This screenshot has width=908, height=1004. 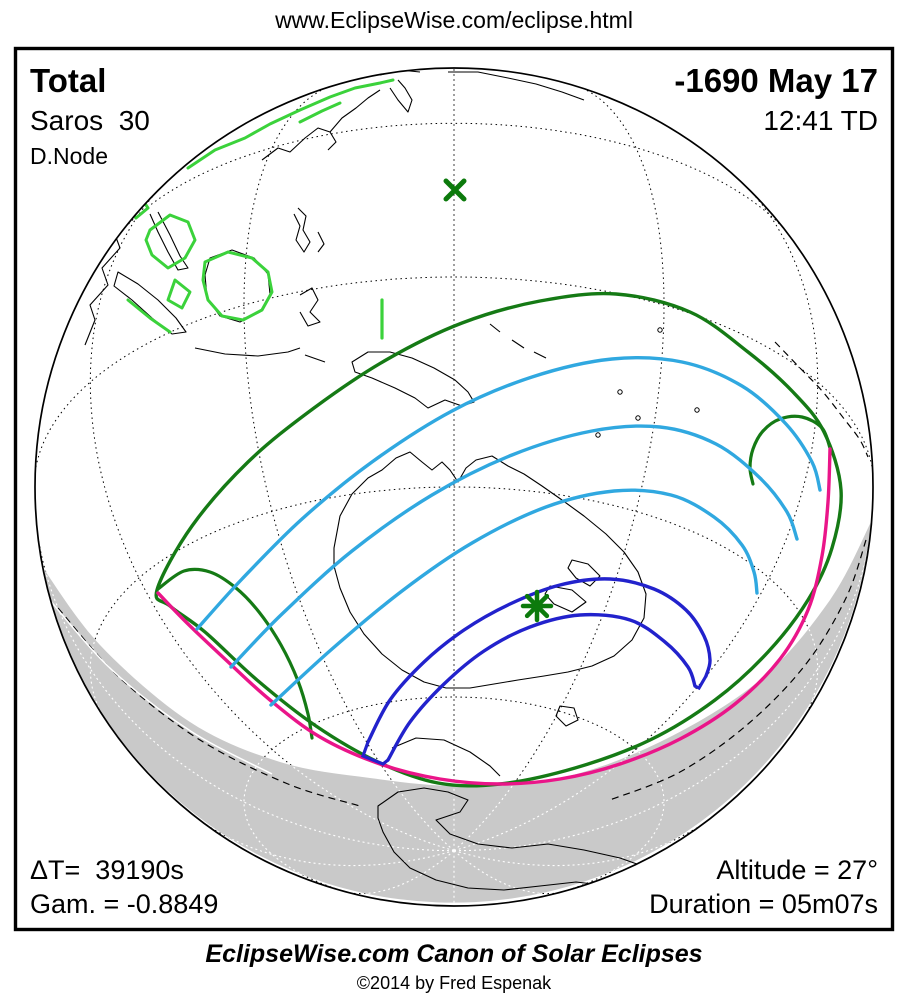 What do you see at coordinates (763, 904) in the screenshot?
I see `duration-value: Duration = 05m07s` at bounding box center [763, 904].